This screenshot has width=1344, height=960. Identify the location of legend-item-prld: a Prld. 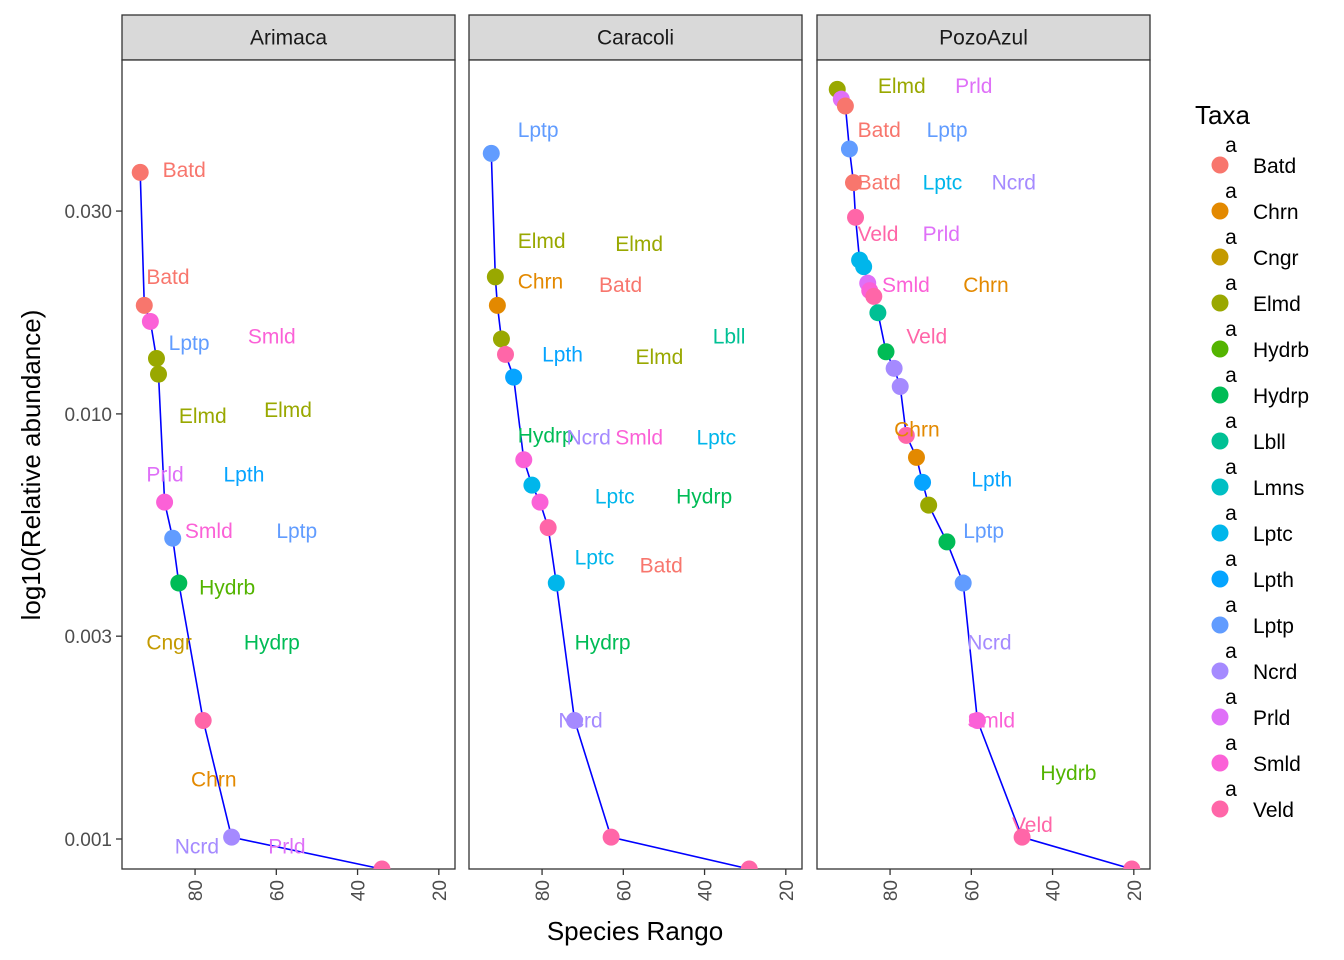
(1250, 708).